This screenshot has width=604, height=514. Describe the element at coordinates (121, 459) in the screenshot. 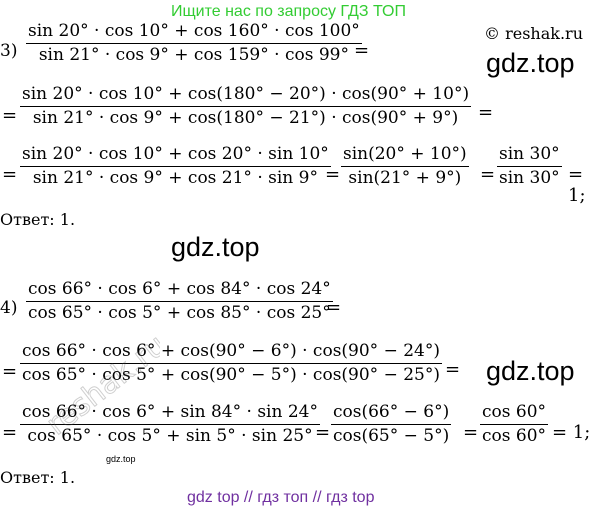

I see `watermark-small: gdz.top` at that location.